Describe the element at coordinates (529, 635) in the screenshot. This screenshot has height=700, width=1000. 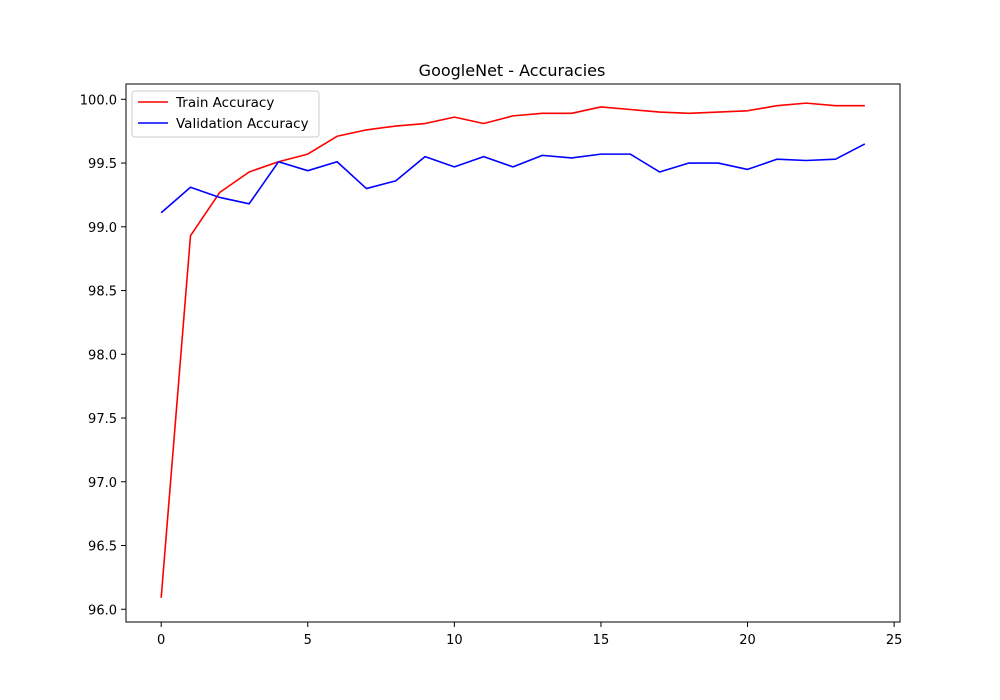
I see `x-axis: 0 5 10 15 20 25` at that location.